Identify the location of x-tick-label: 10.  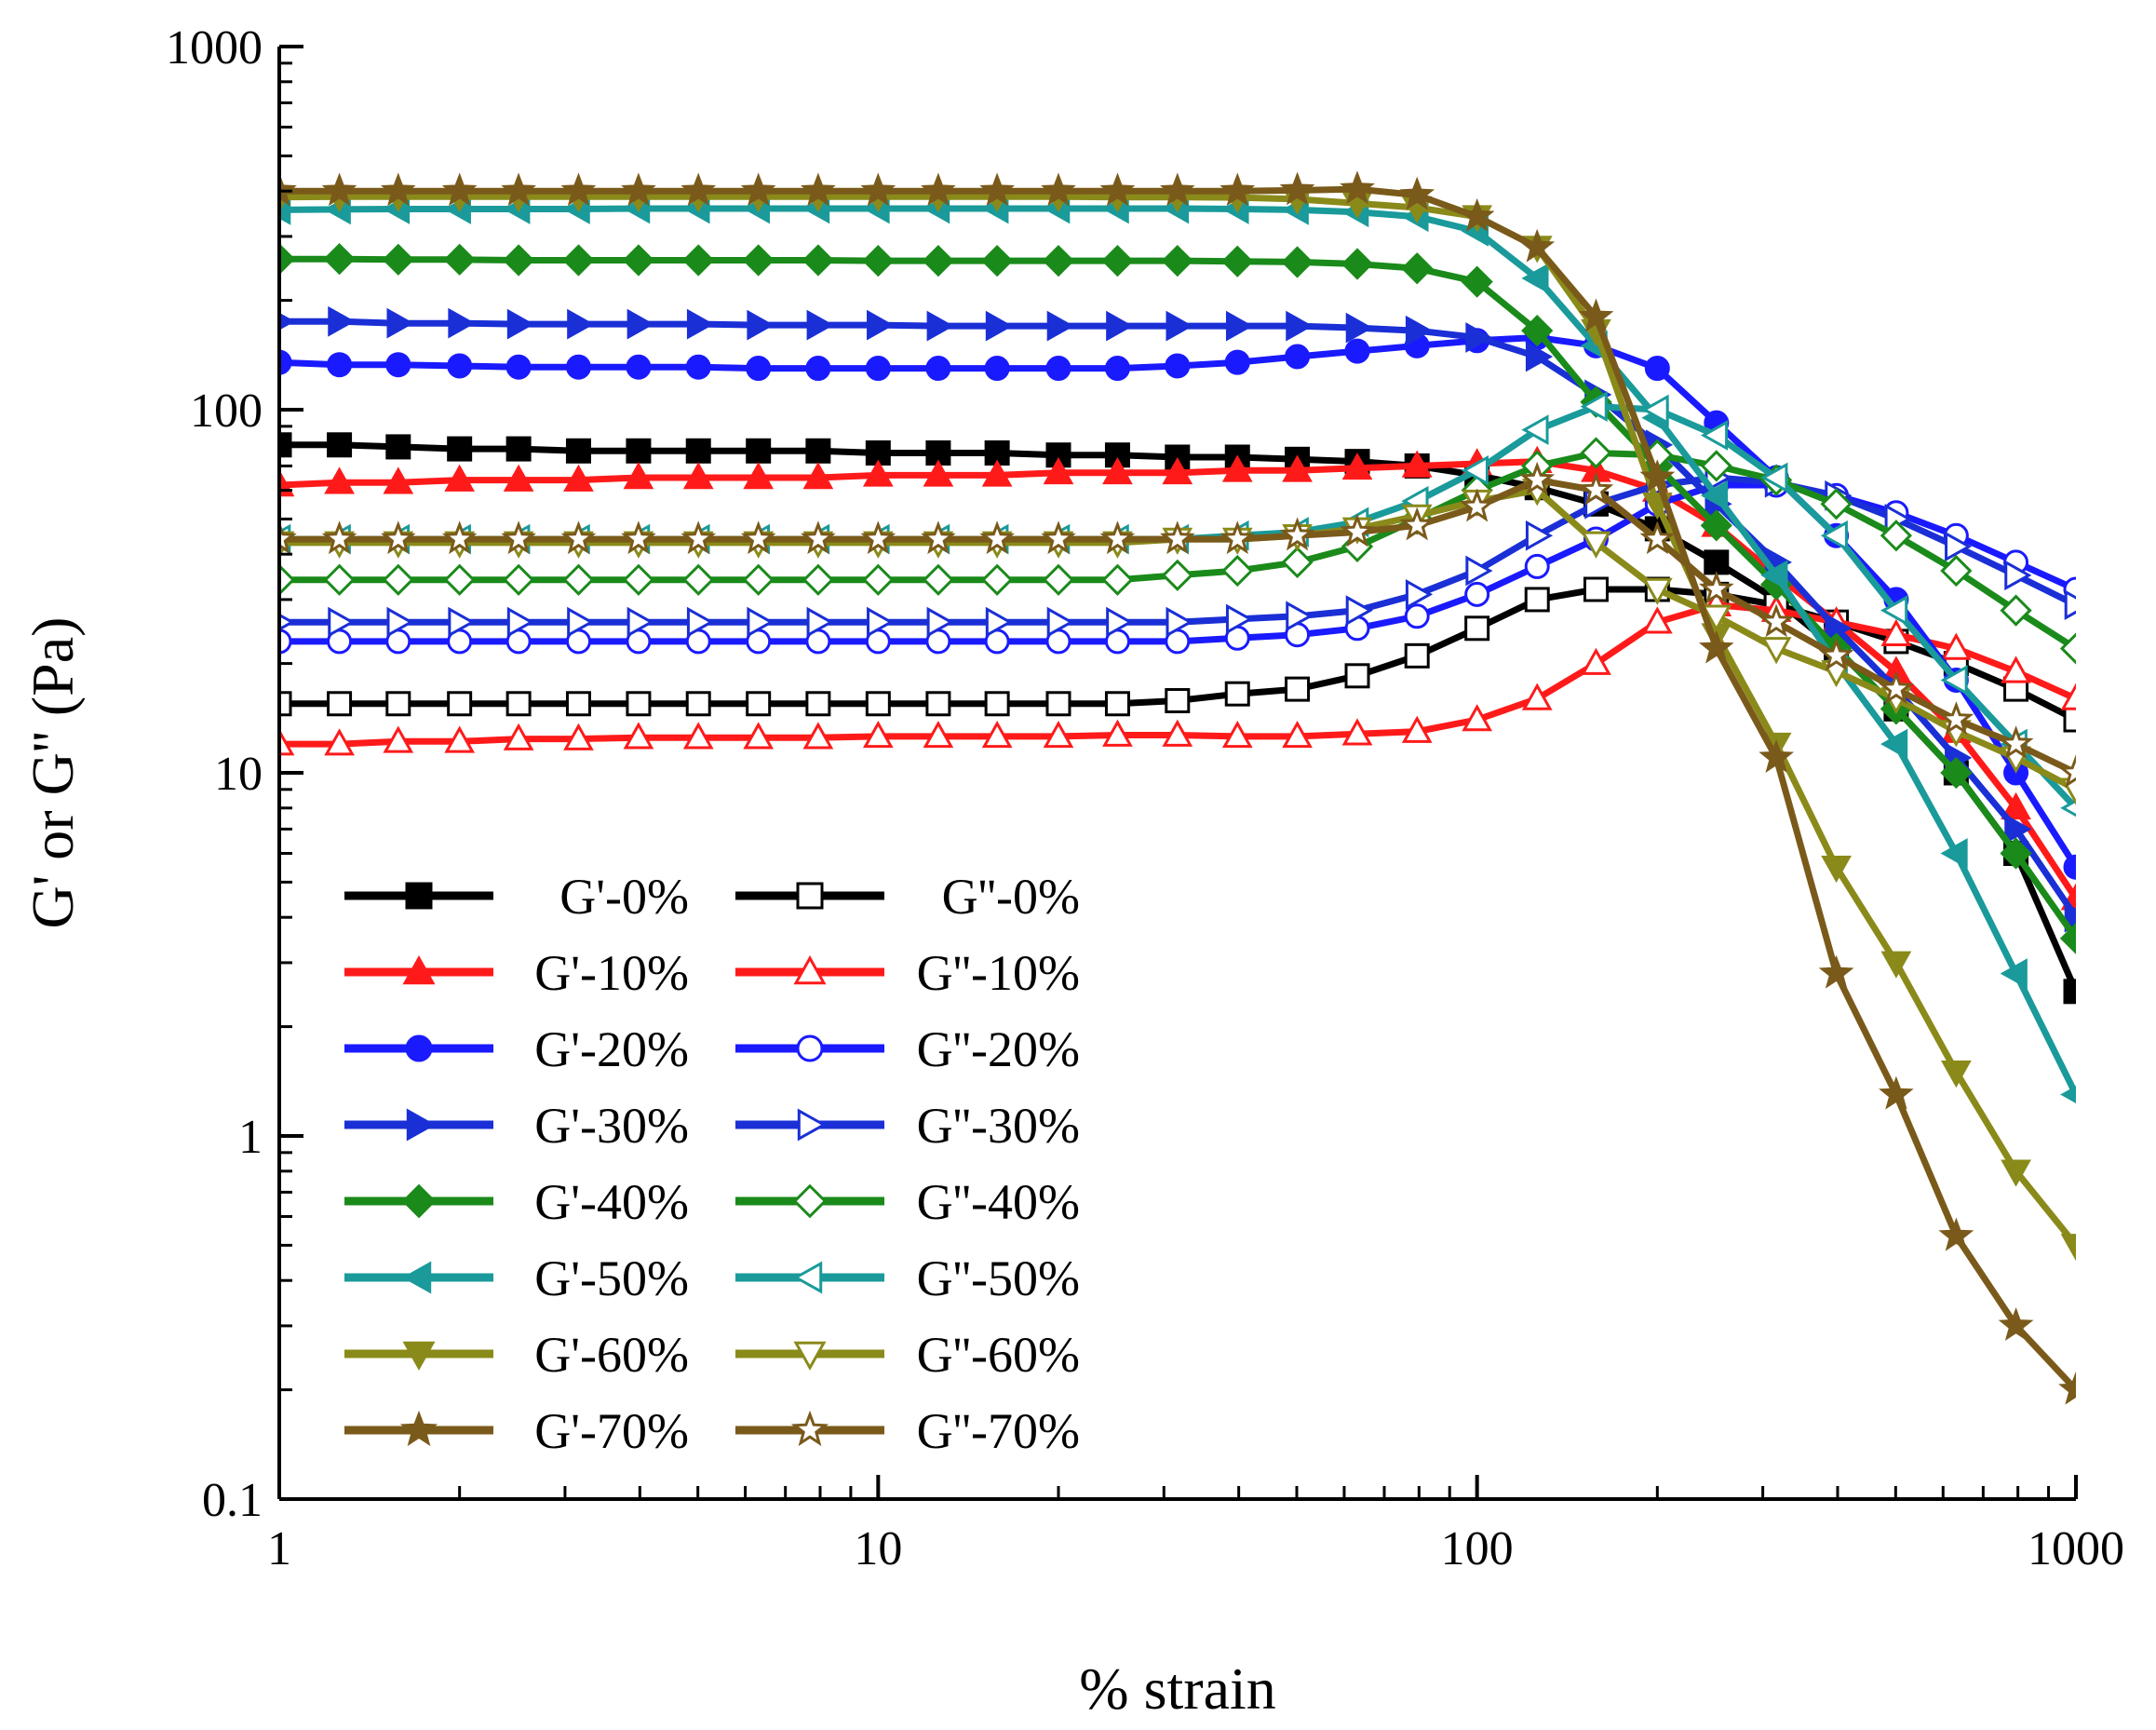
(878, 1548).